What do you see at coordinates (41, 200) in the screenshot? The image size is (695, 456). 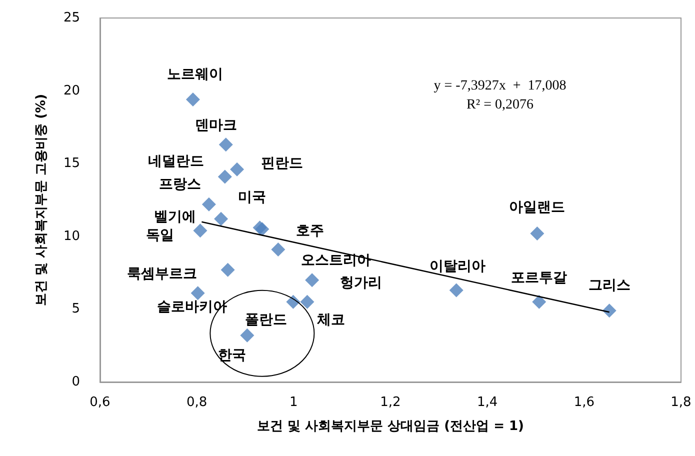 I see `y-axis-title: 보건 및 사회복지부문 고용비중 (%)` at bounding box center [41, 200].